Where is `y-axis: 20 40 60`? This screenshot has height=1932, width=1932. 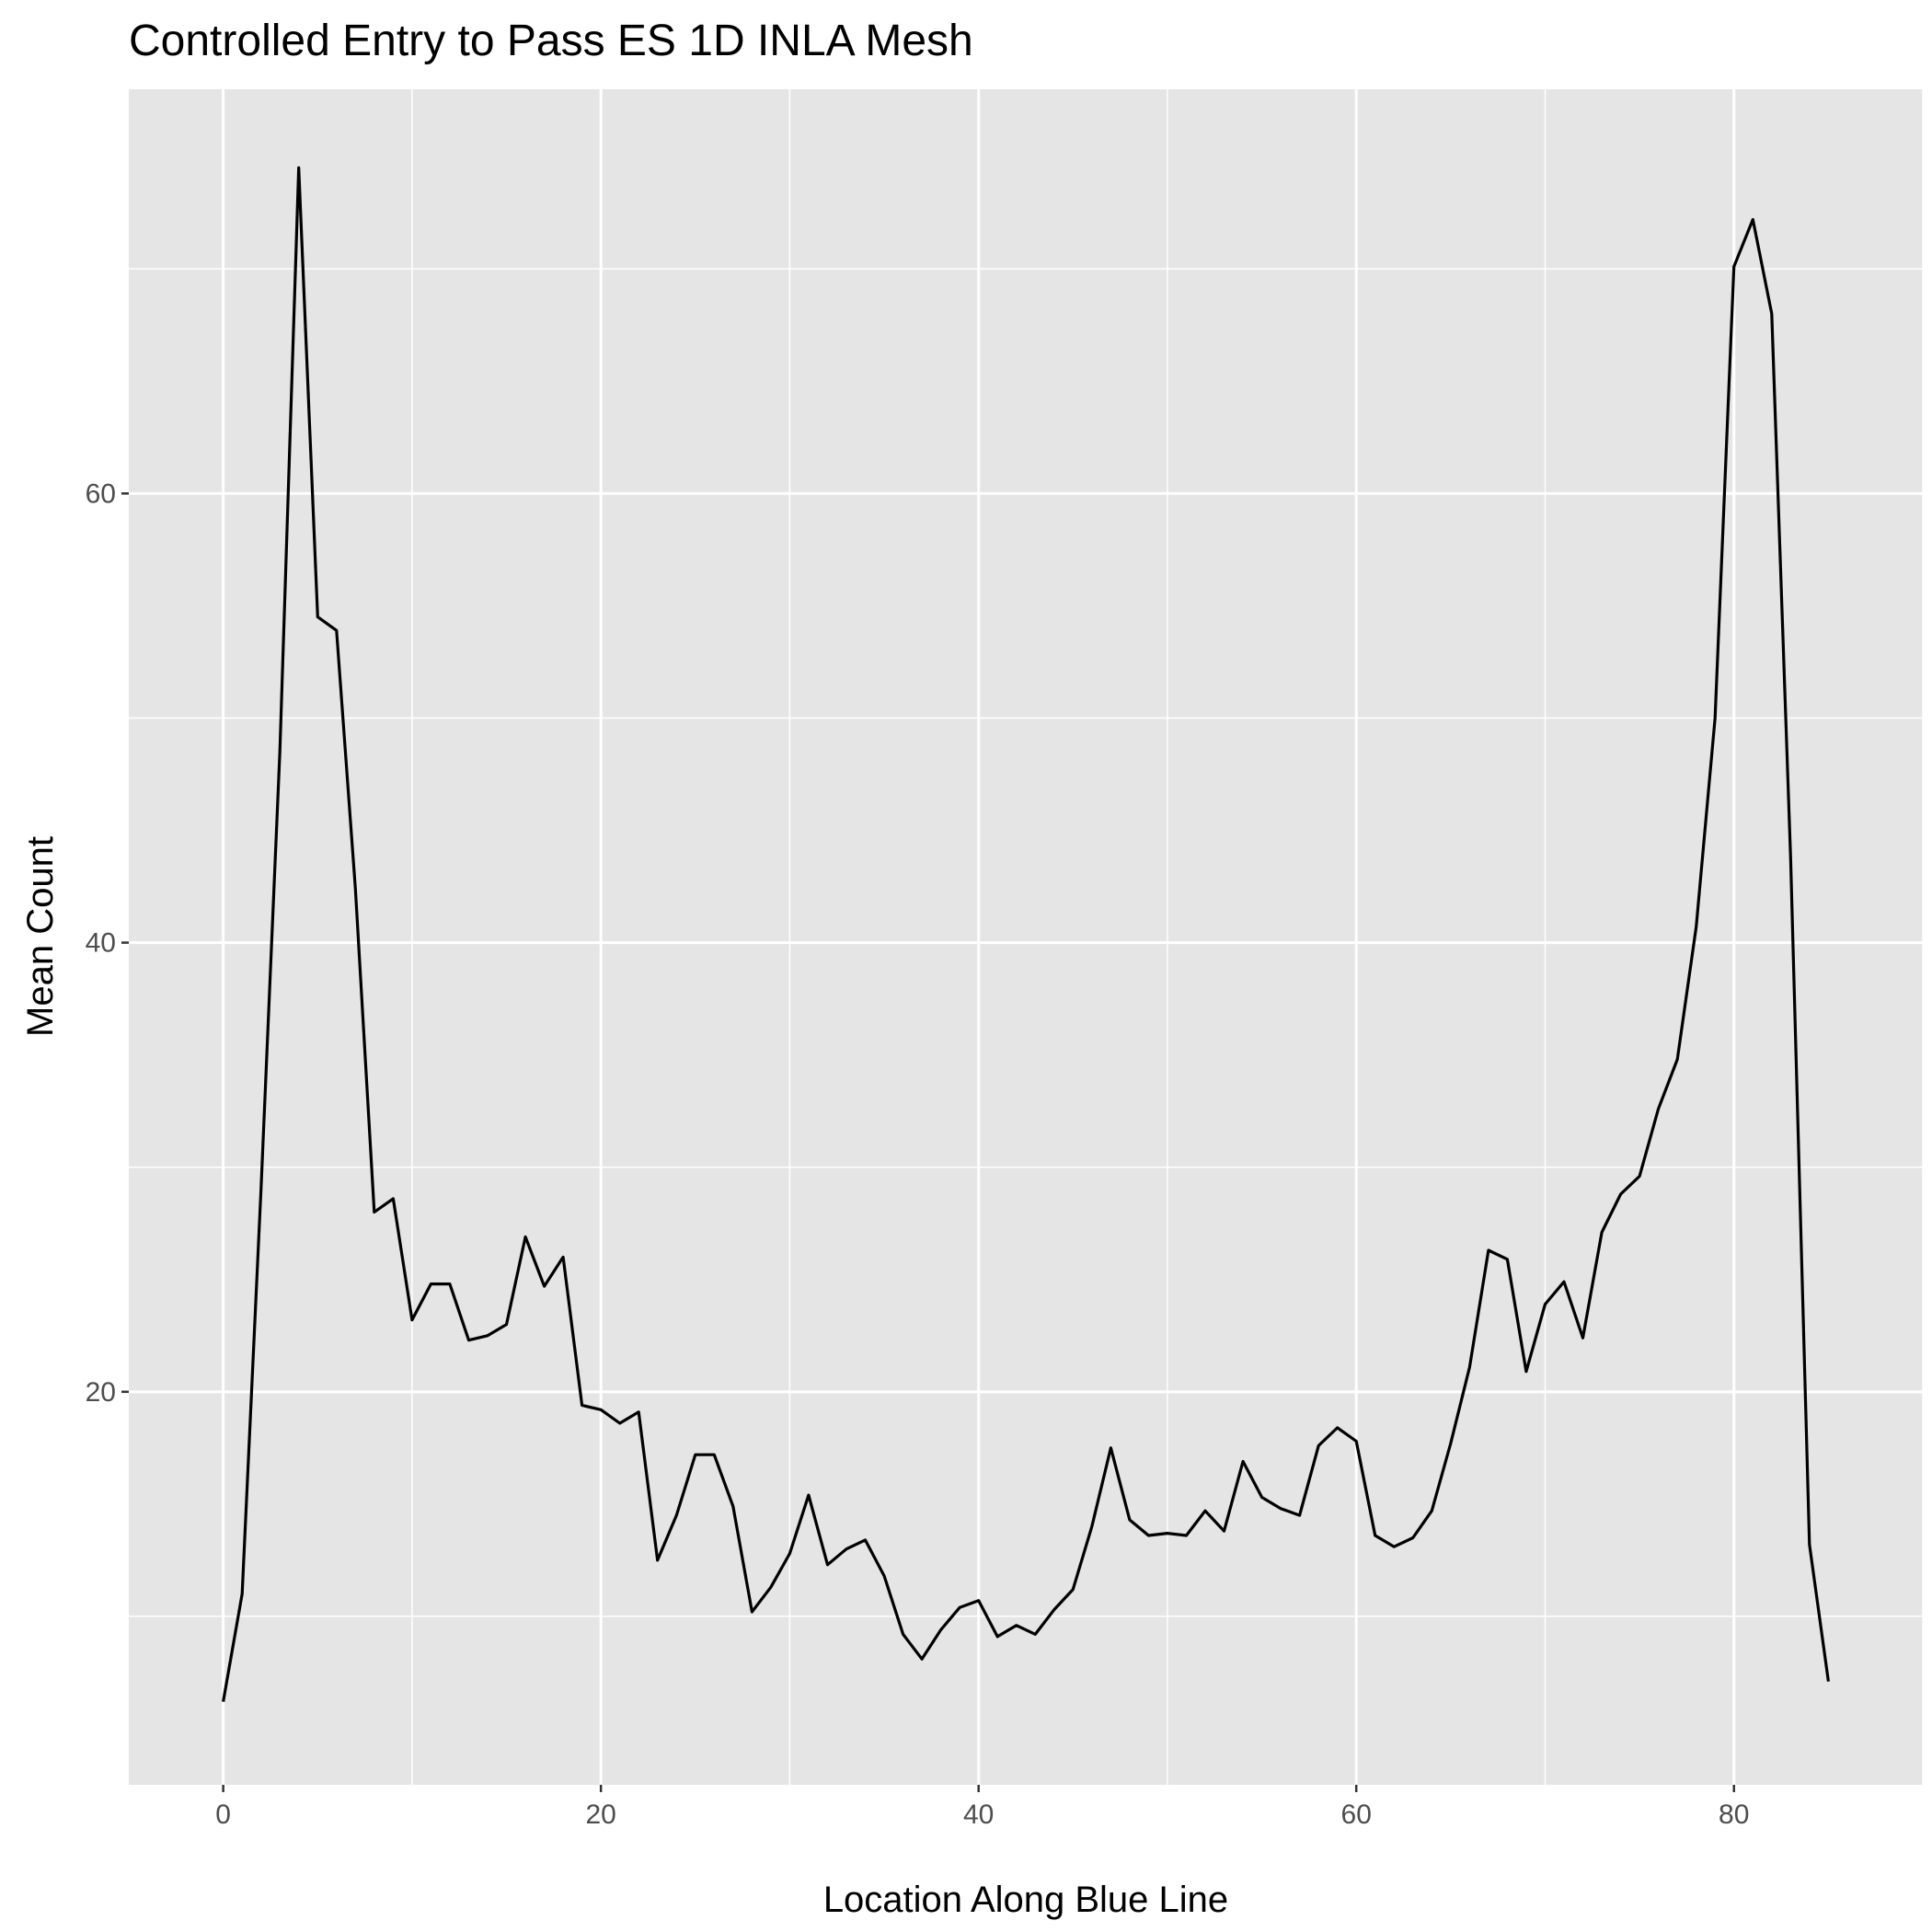 y-axis: 20 40 60 is located at coordinates (107, 943).